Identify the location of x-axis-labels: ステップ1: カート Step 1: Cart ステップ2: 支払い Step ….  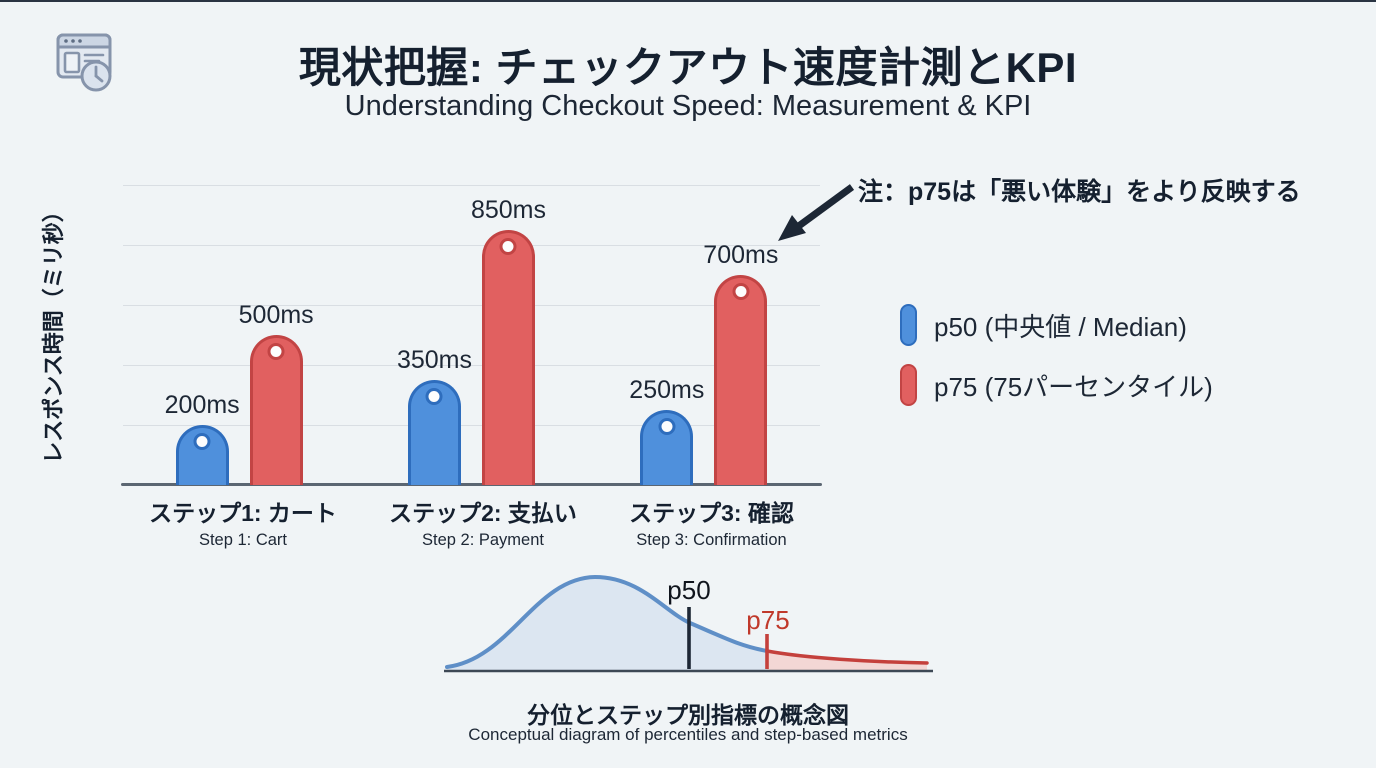
(471, 522).